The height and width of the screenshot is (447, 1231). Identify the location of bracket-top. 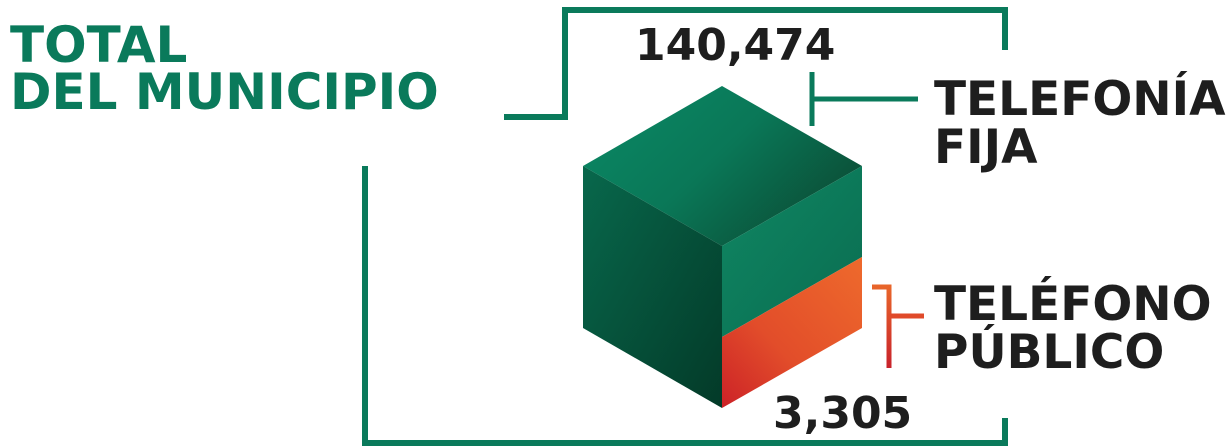
(756, 63).